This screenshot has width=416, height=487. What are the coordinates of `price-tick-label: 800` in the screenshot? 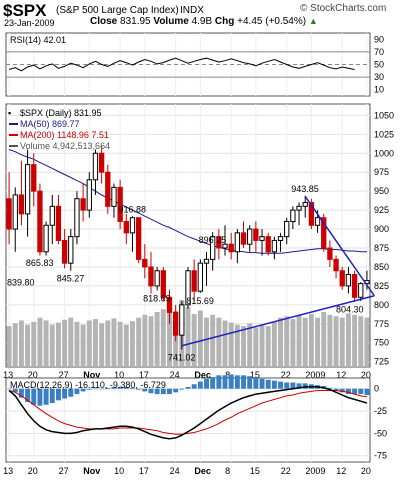 It's located at (381, 305).